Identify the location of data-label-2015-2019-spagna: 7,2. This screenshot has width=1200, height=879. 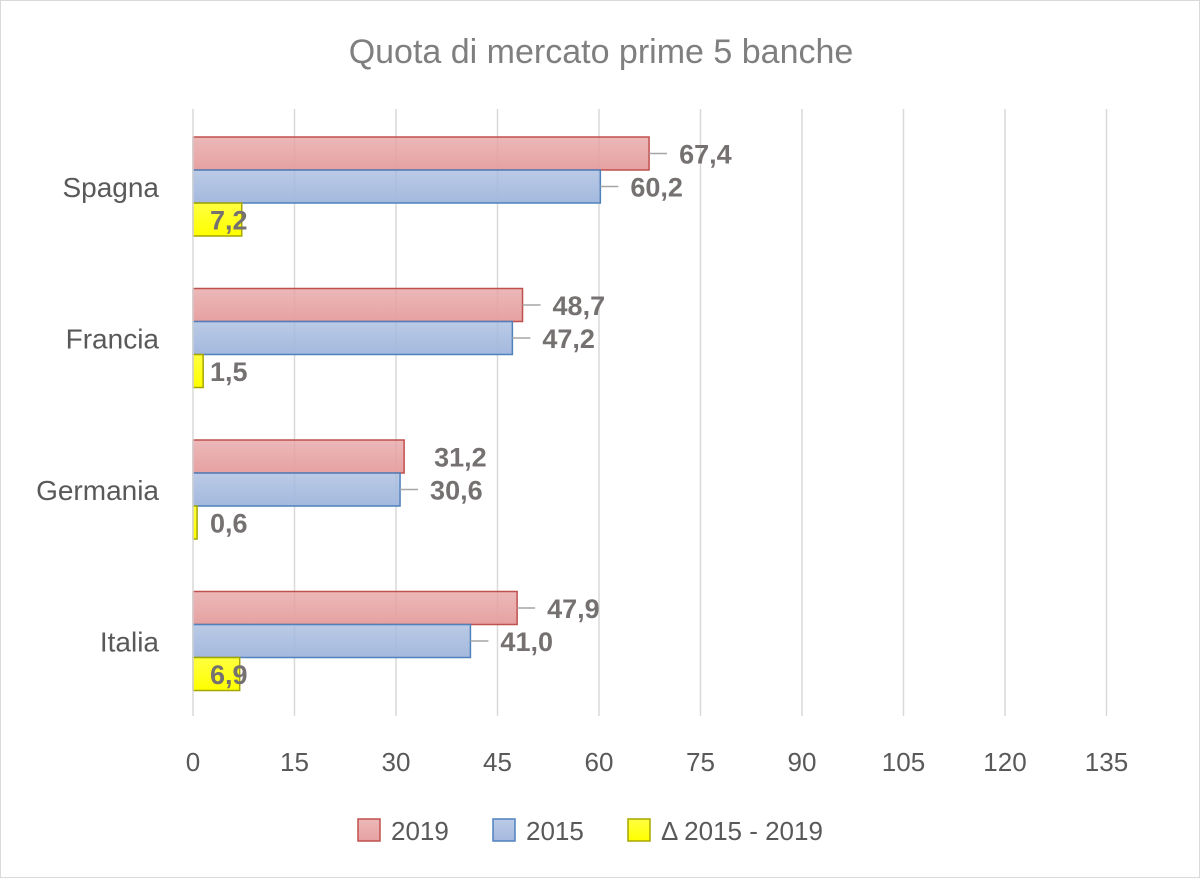
(229, 221).